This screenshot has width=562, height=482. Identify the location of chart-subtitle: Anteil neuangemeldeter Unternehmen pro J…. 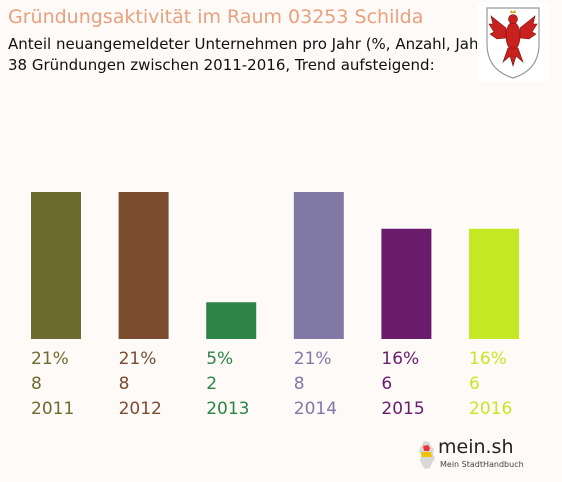
(249, 44).